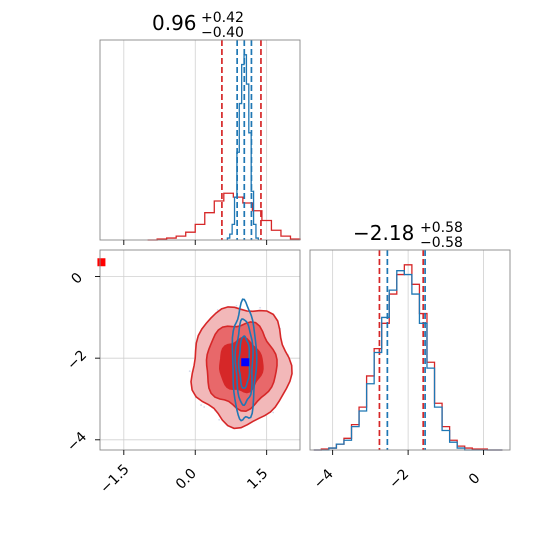 The width and height of the screenshot is (550, 550). I want to click on x-tick-label: −1.5, so click(114, 478).